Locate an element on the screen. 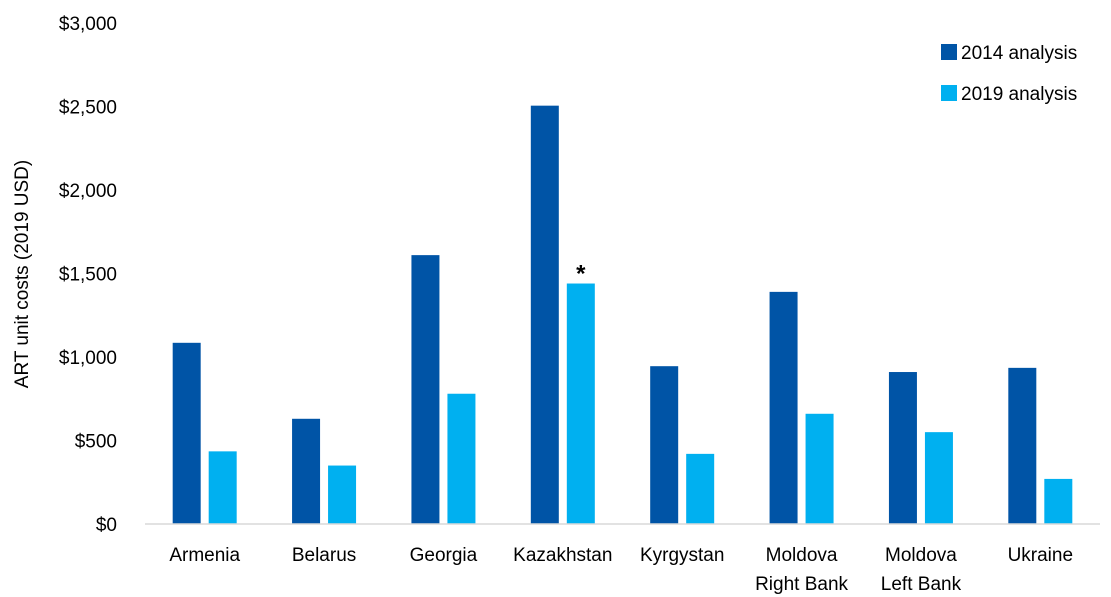 The width and height of the screenshot is (1111, 597). x-category-label: Ukraine is located at coordinates (1040, 555).